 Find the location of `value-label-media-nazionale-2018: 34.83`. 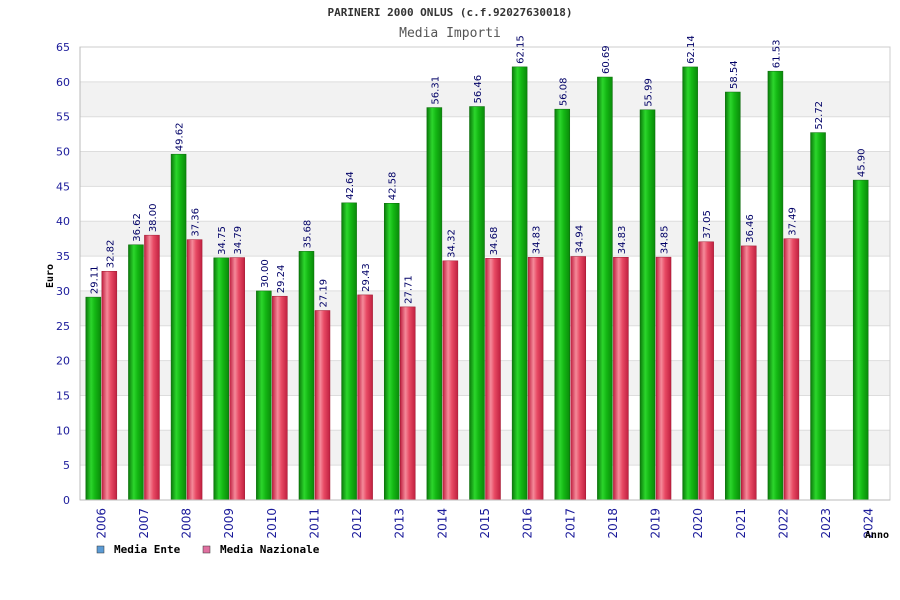

value-label-media-nazionale-2018: 34.83 is located at coordinates (622, 240).